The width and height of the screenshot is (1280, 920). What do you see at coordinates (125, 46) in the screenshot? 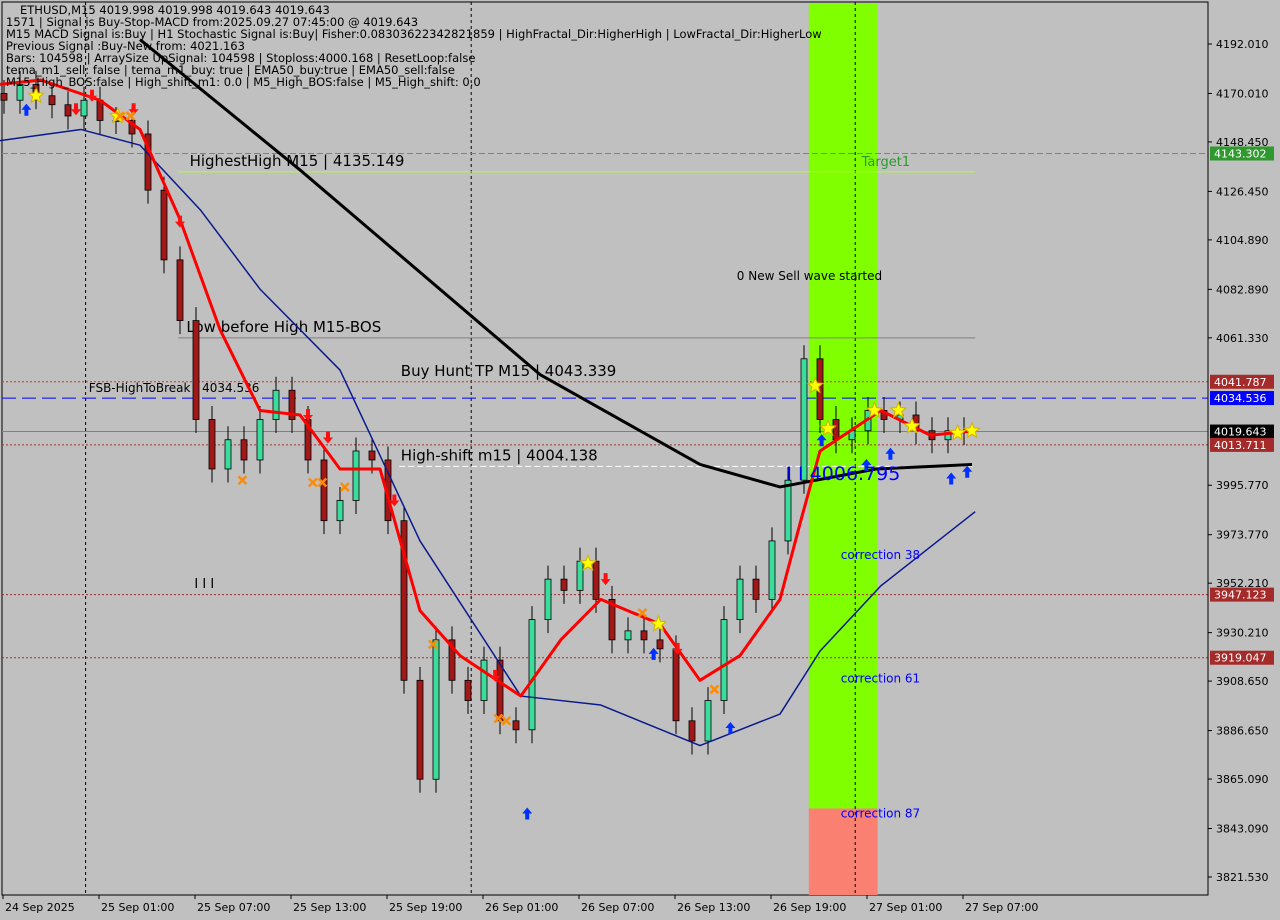
I see `signal-info-line: Previous Signal :Buy-New from: 4021.163` at bounding box center [125, 46].